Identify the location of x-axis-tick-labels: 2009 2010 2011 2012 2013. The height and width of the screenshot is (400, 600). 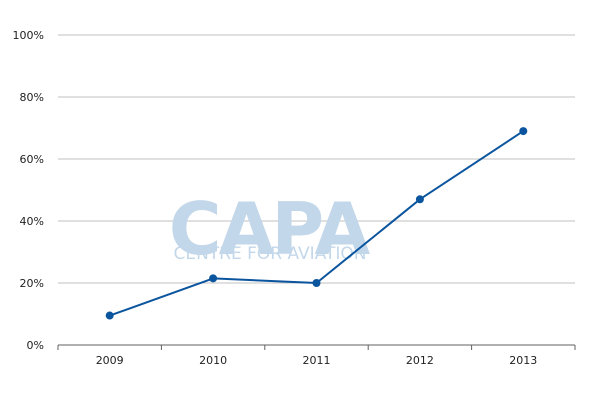
(317, 360).